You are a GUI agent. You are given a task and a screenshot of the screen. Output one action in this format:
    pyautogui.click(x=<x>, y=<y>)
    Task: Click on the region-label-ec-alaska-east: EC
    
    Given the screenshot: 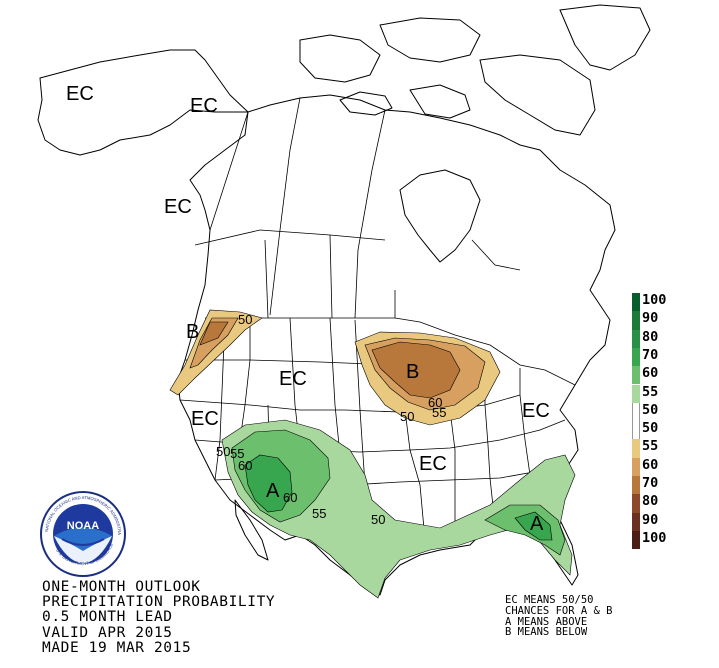 What is the action you would take?
    pyautogui.click(x=204, y=106)
    